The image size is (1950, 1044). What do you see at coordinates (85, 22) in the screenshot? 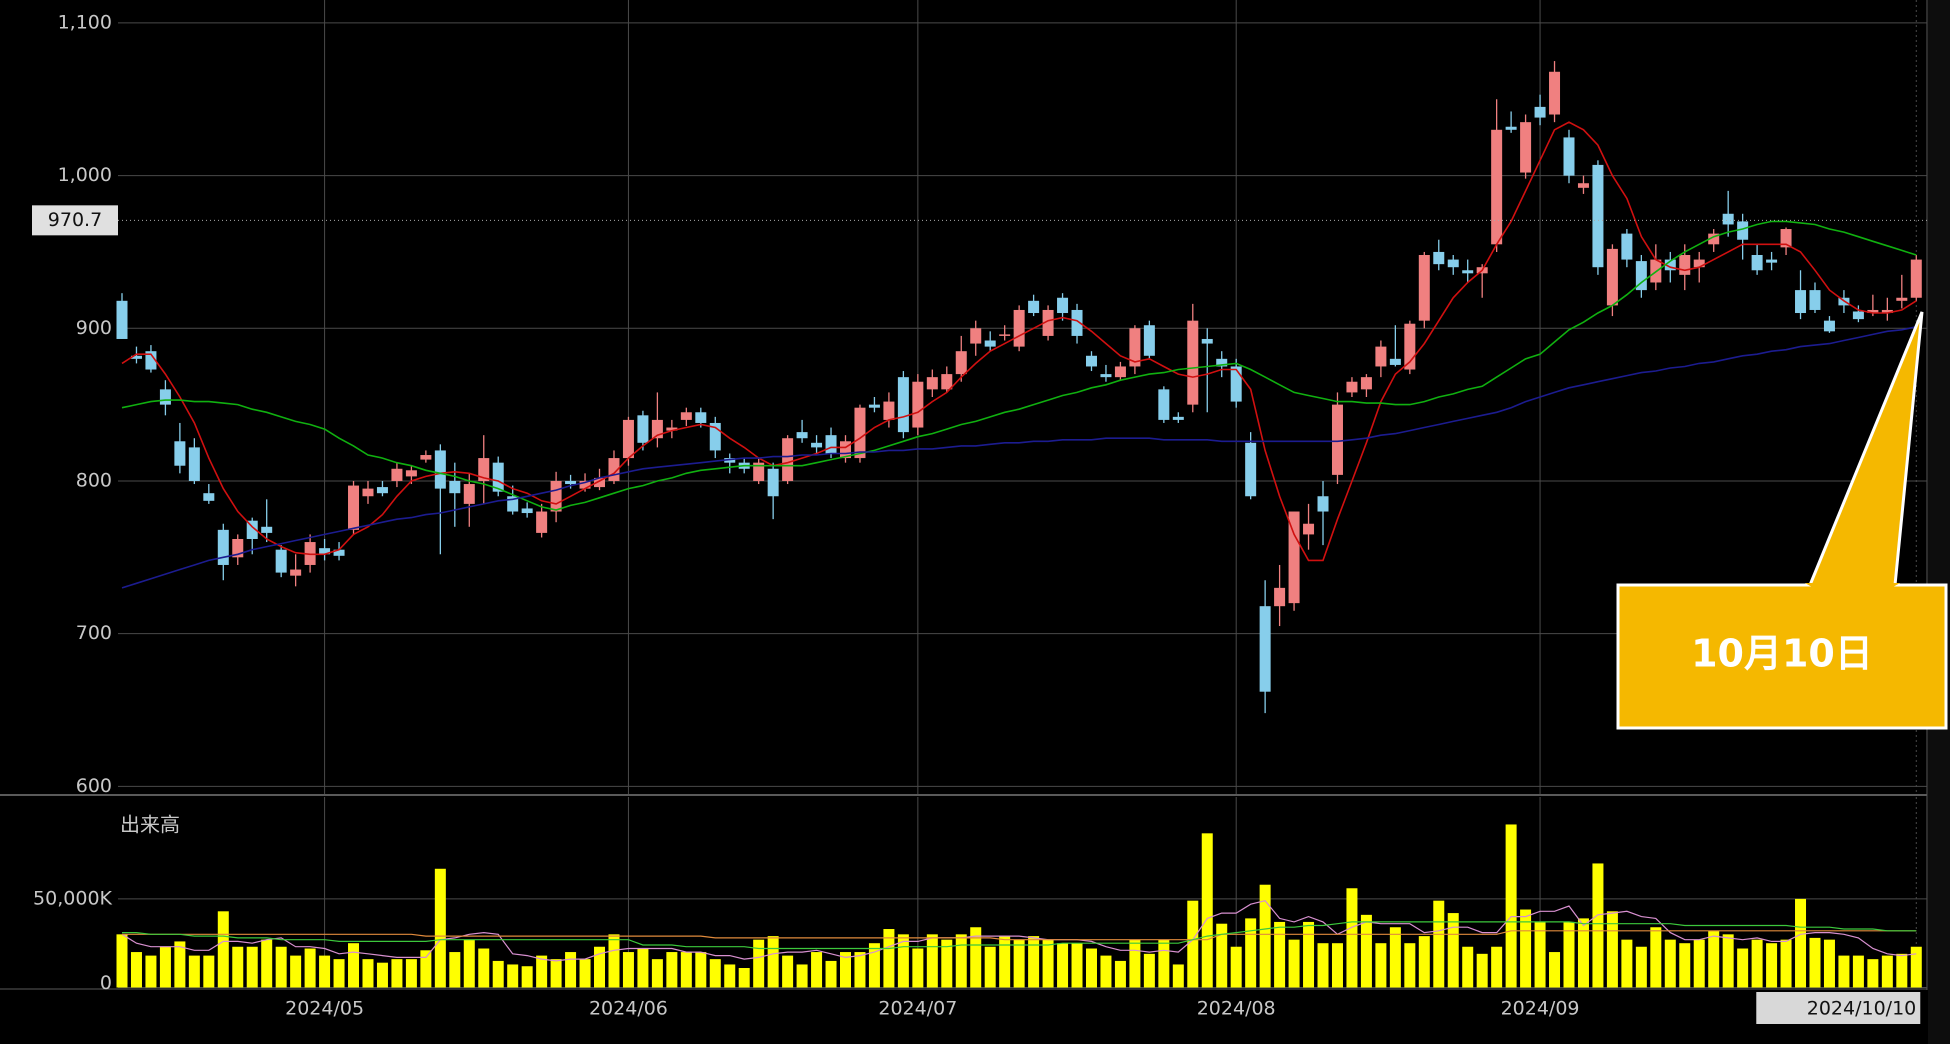
I see `y-tick-label: 1,100` at bounding box center [85, 22].